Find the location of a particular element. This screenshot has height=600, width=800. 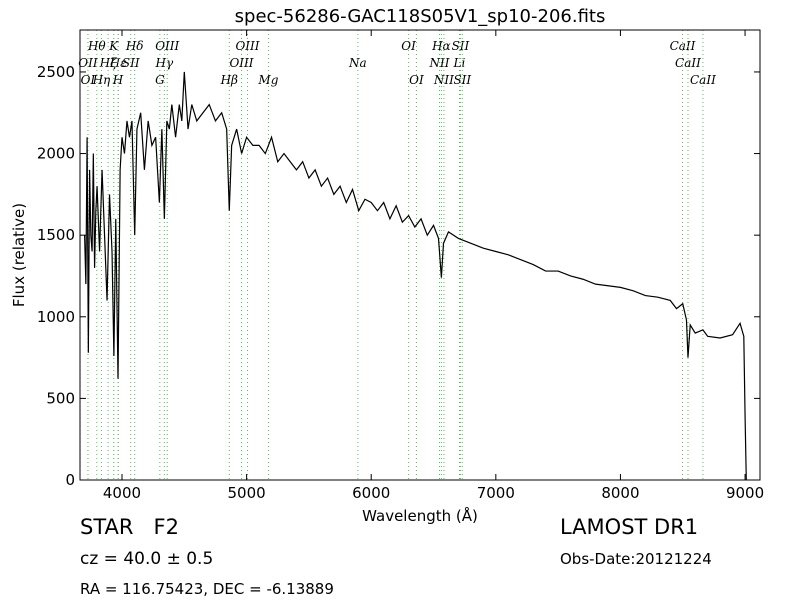

x-tick-label: 4000 is located at coordinates (122, 493).